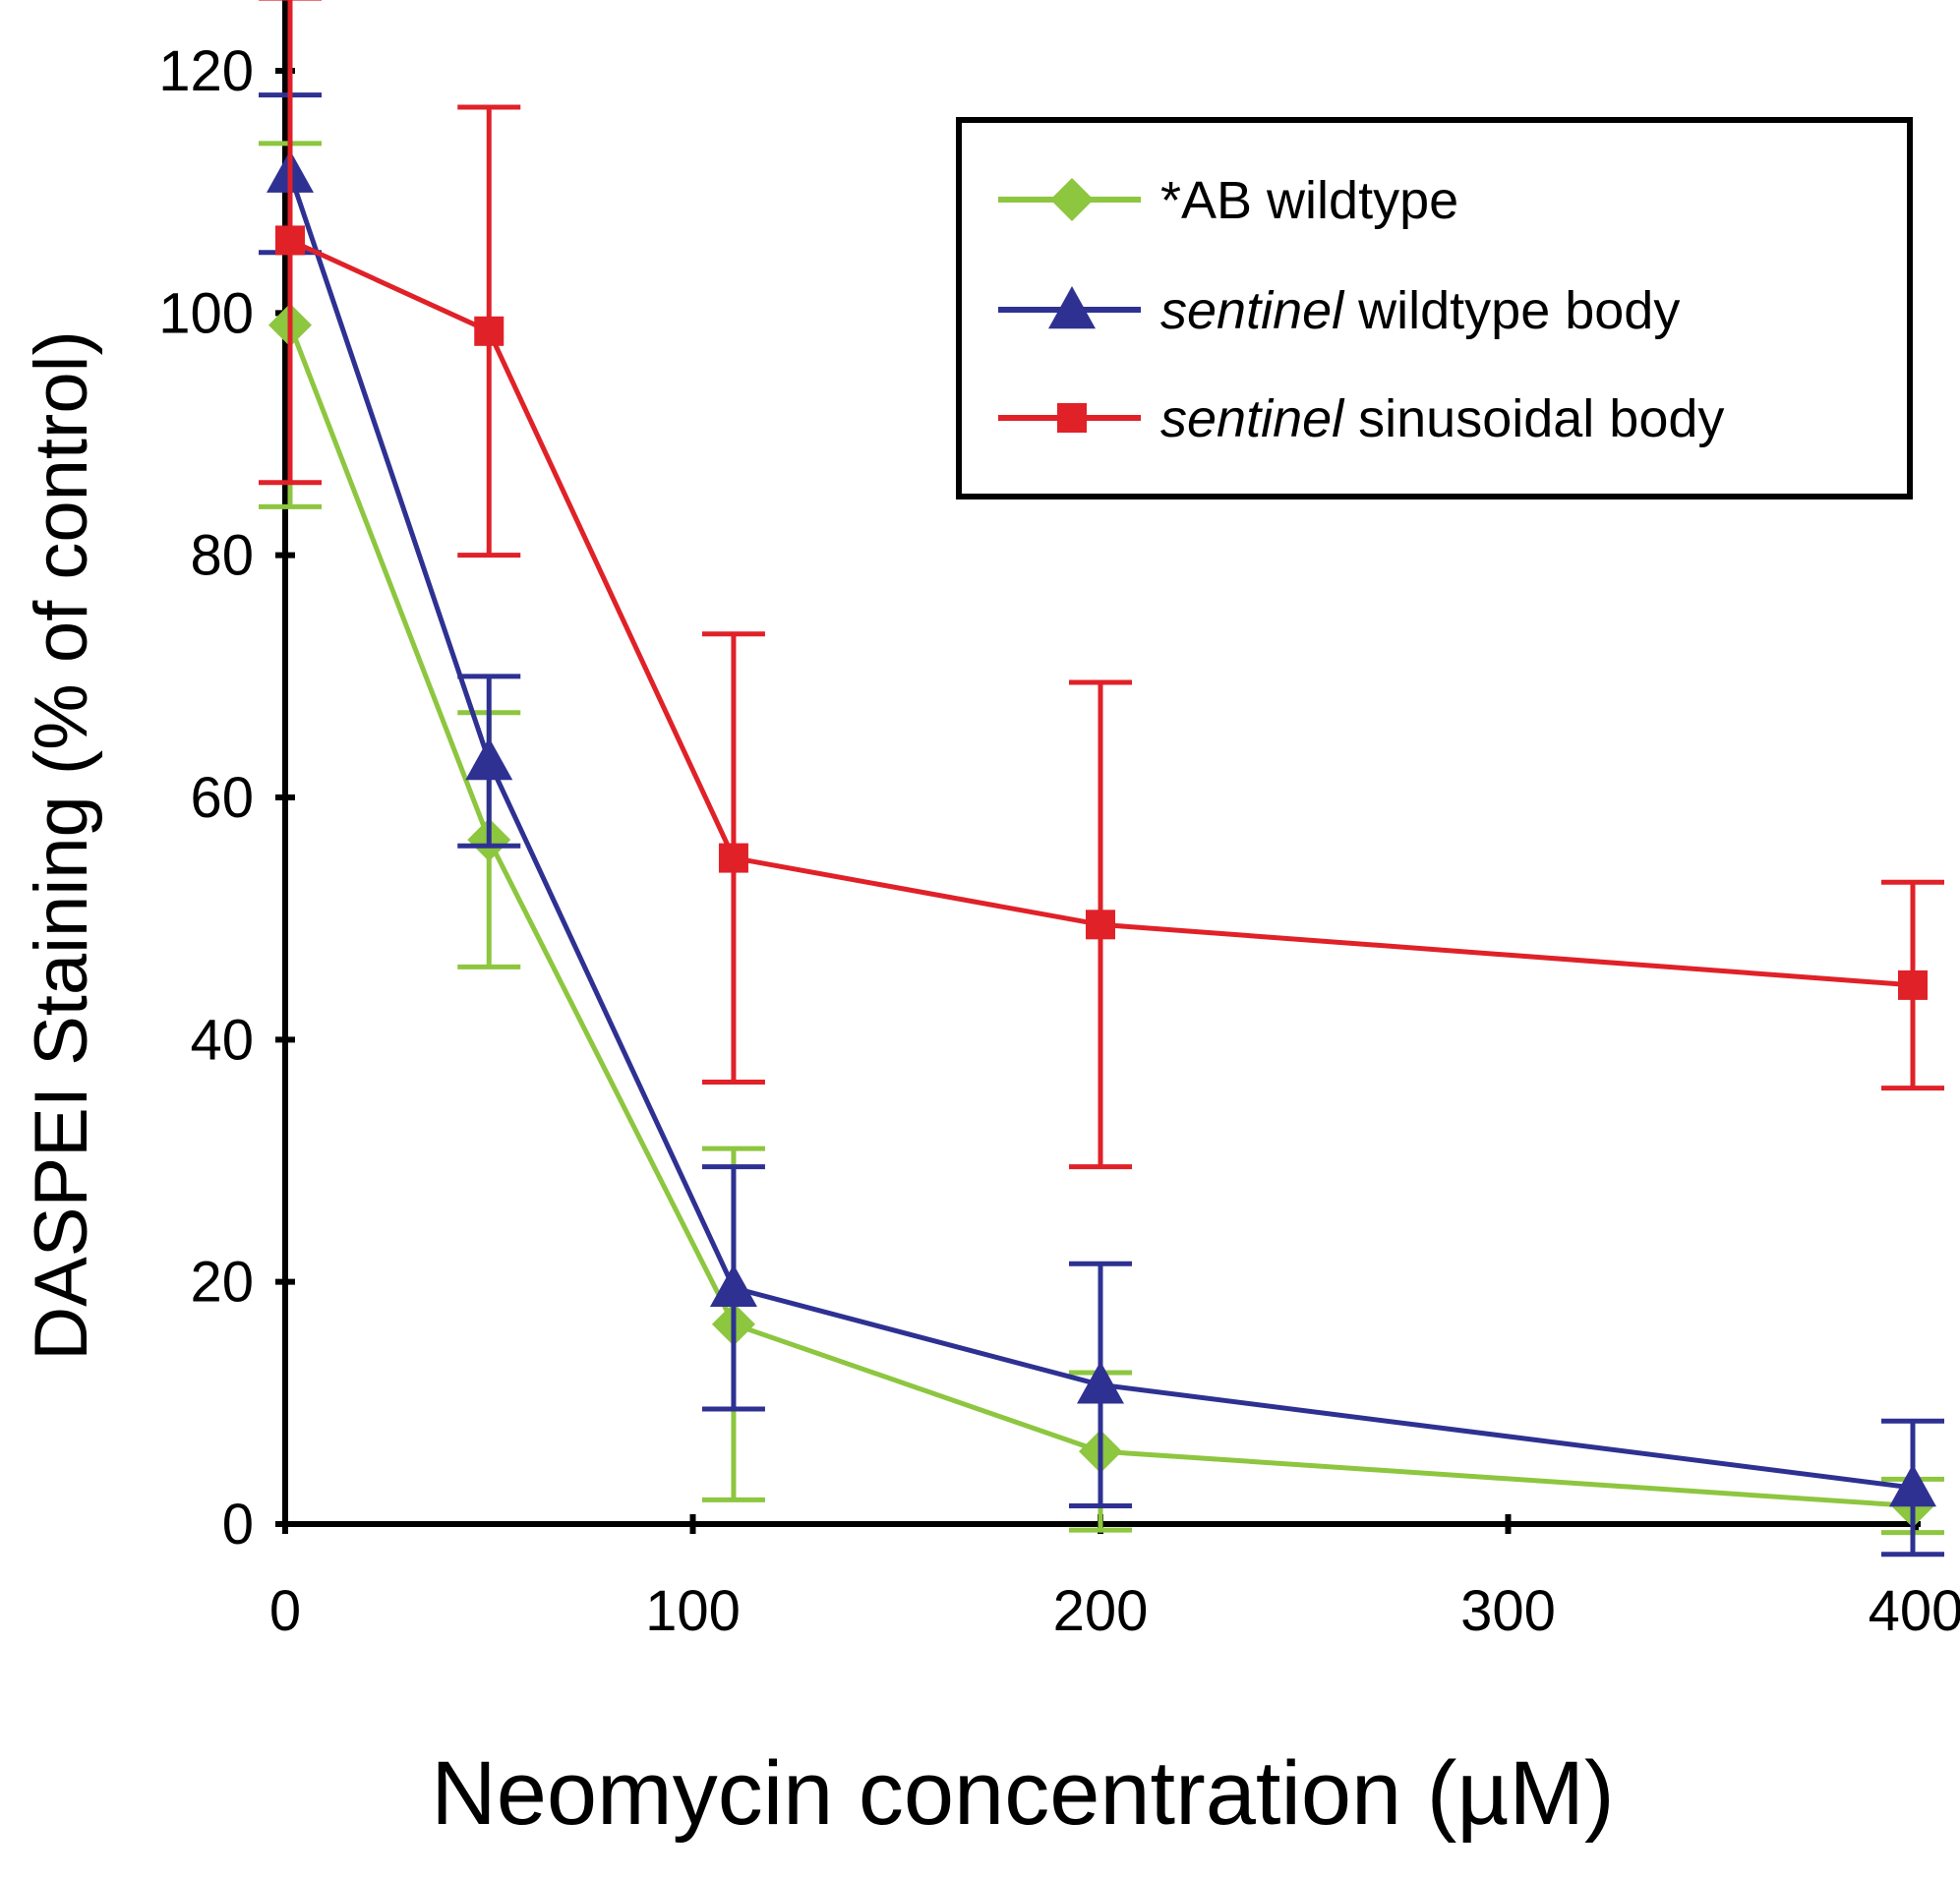 This screenshot has height=1880, width=1960. I want to click on y-tick-label: 20, so click(222, 1283).